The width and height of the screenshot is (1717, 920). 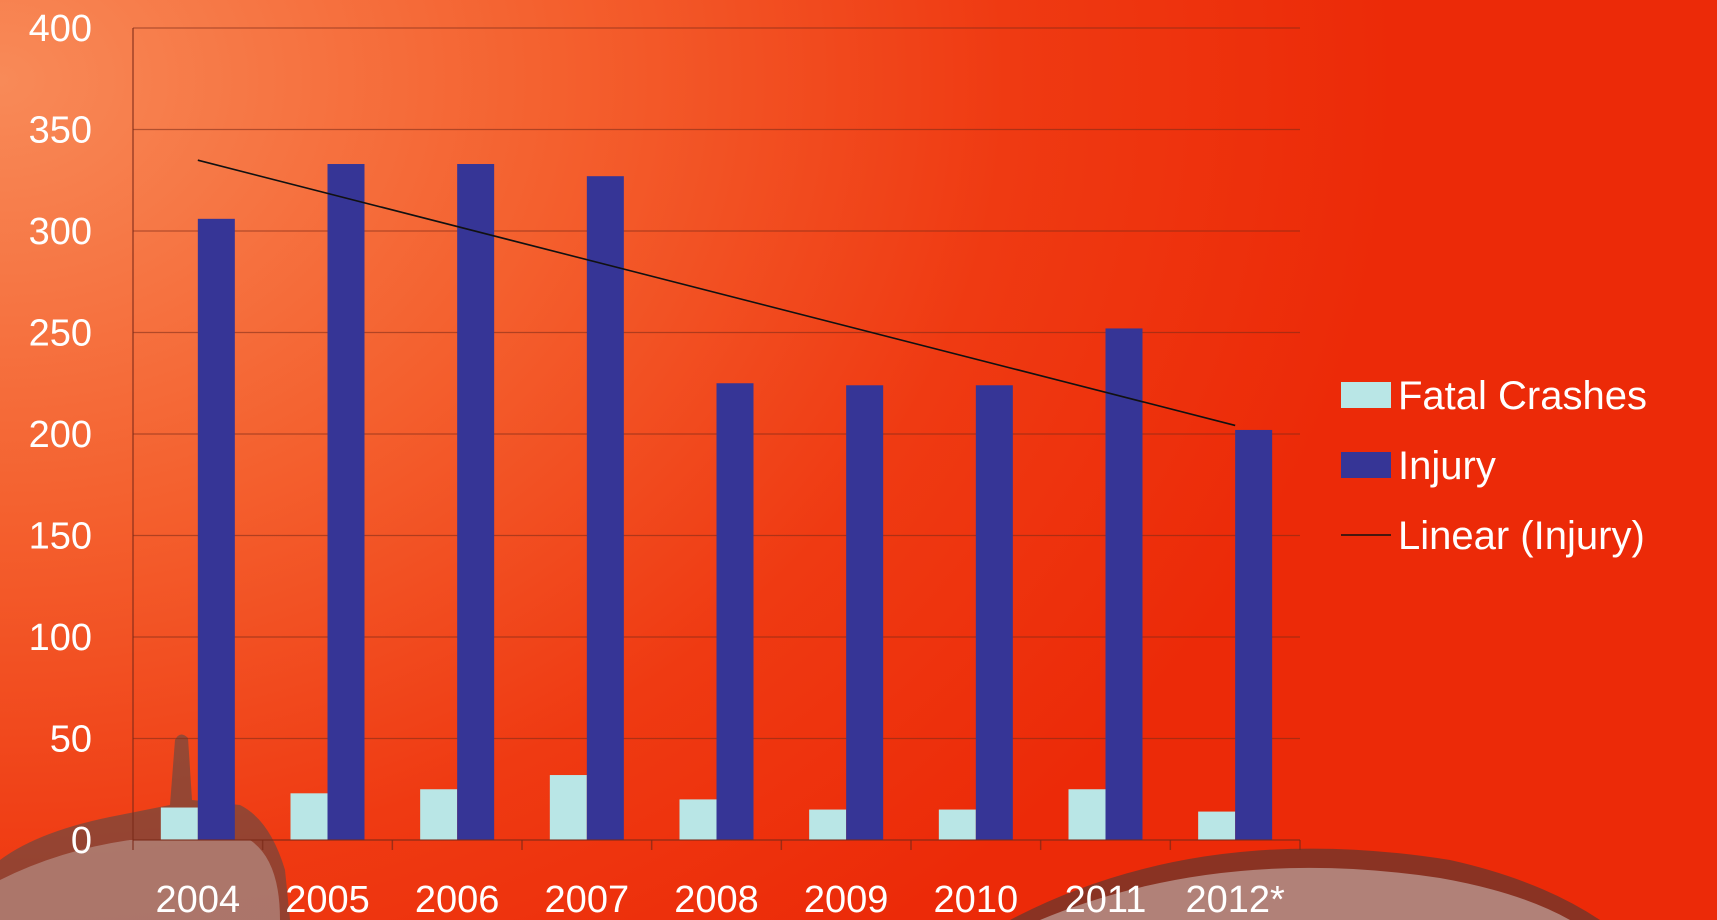 I want to click on bar-injury-2010, so click(x=994, y=612).